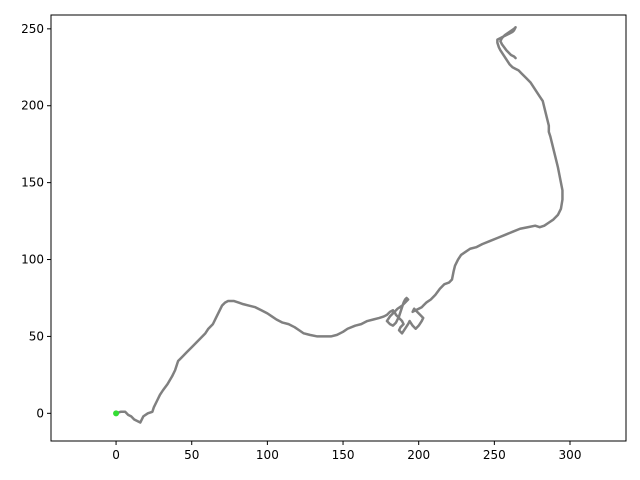 The image size is (640, 480). Describe the element at coordinates (191, 455) in the screenshot. I see `x-tick-label: 50` at that location.